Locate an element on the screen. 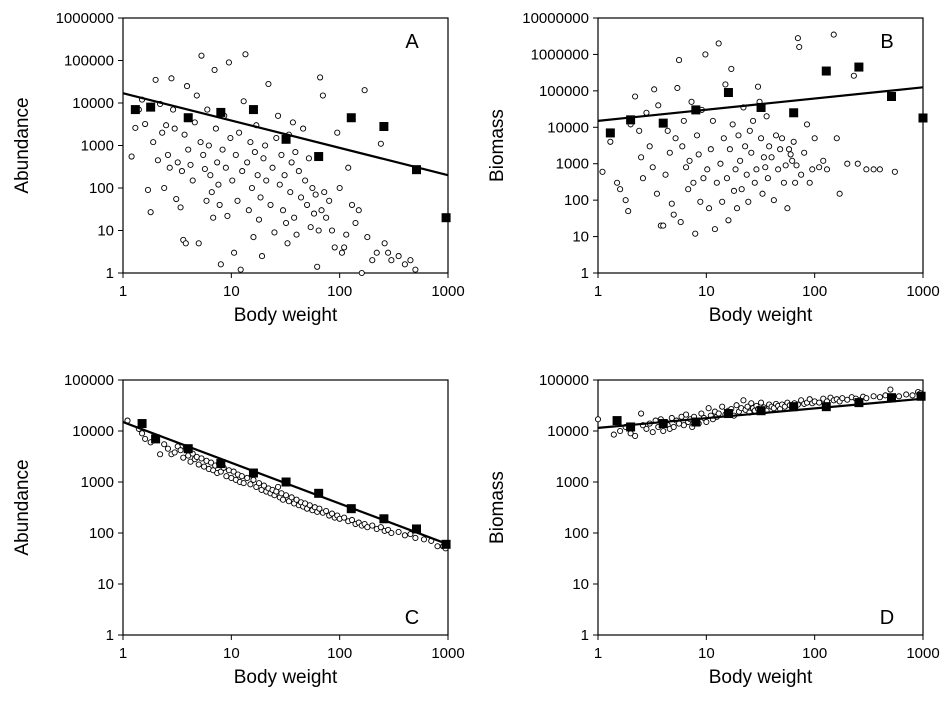  panel-b-x-tick-label: 1 is located at coordinates (598, 291).